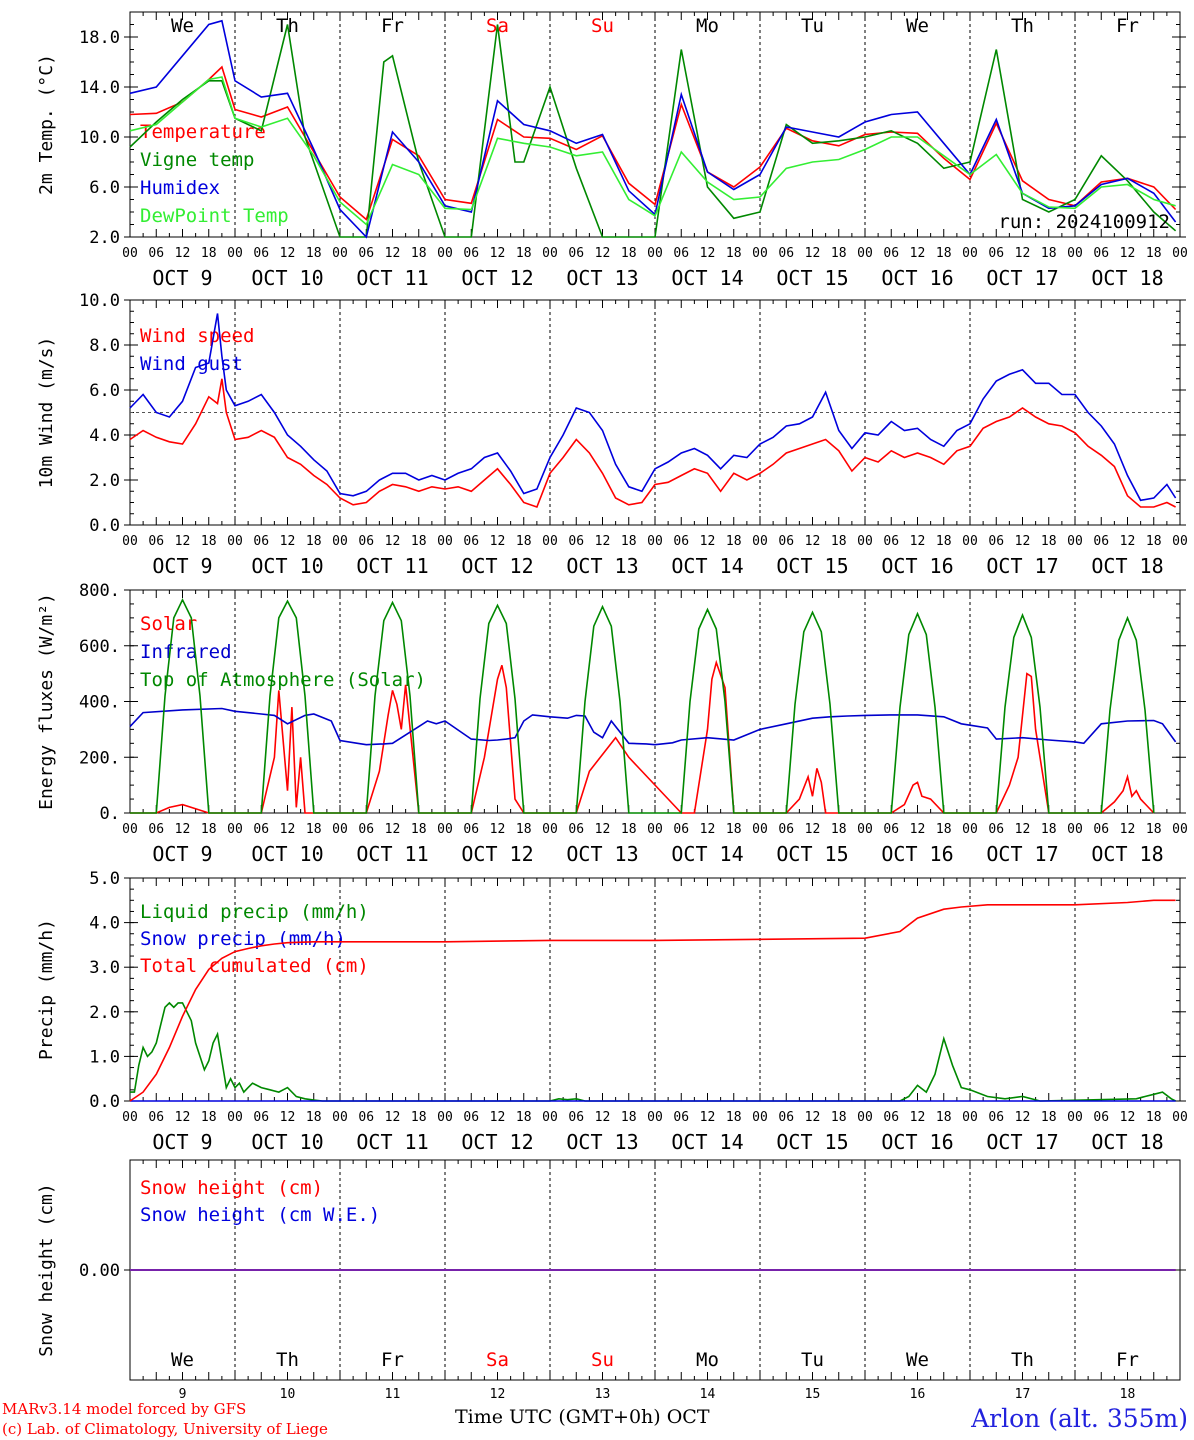 The height and width of the screenshot is (1440, 1194). What do you see at coordinates (812, 1360) in the screenshot?
I see `panel5-day-abbrev: Tu` at bounding box center [812, 1360].